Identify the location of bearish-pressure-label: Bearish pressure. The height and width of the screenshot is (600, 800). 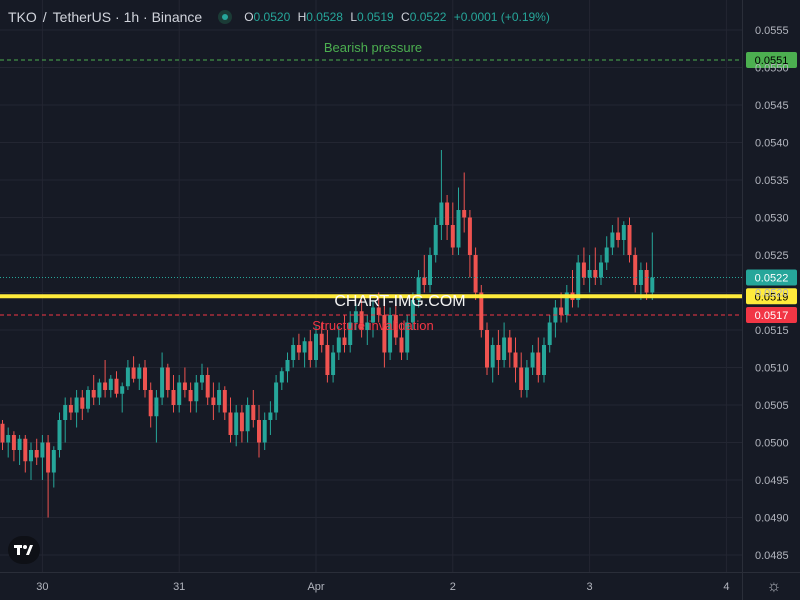
(373, 47).